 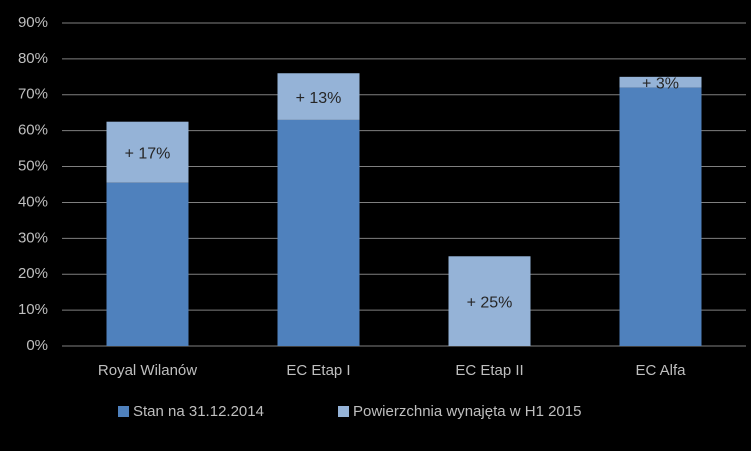 I want to click on value-label: + 25%, so click(x=490, y=302).